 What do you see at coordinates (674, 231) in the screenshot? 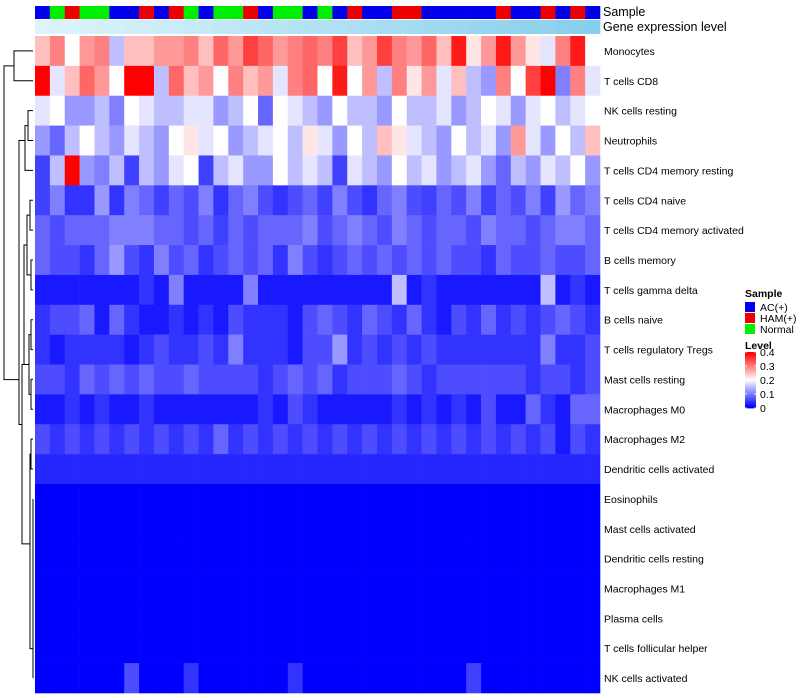
I see `row-label: T cells CD4 memory activated` at bounding box center [674, 231].